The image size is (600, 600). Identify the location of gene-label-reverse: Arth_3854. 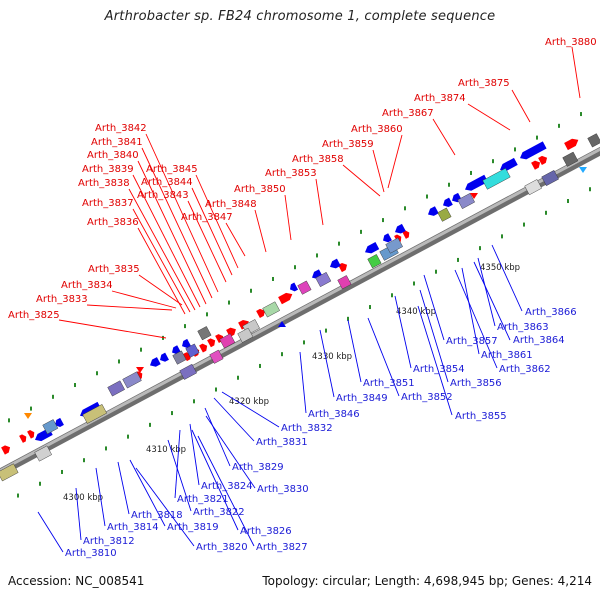
(439, 369).